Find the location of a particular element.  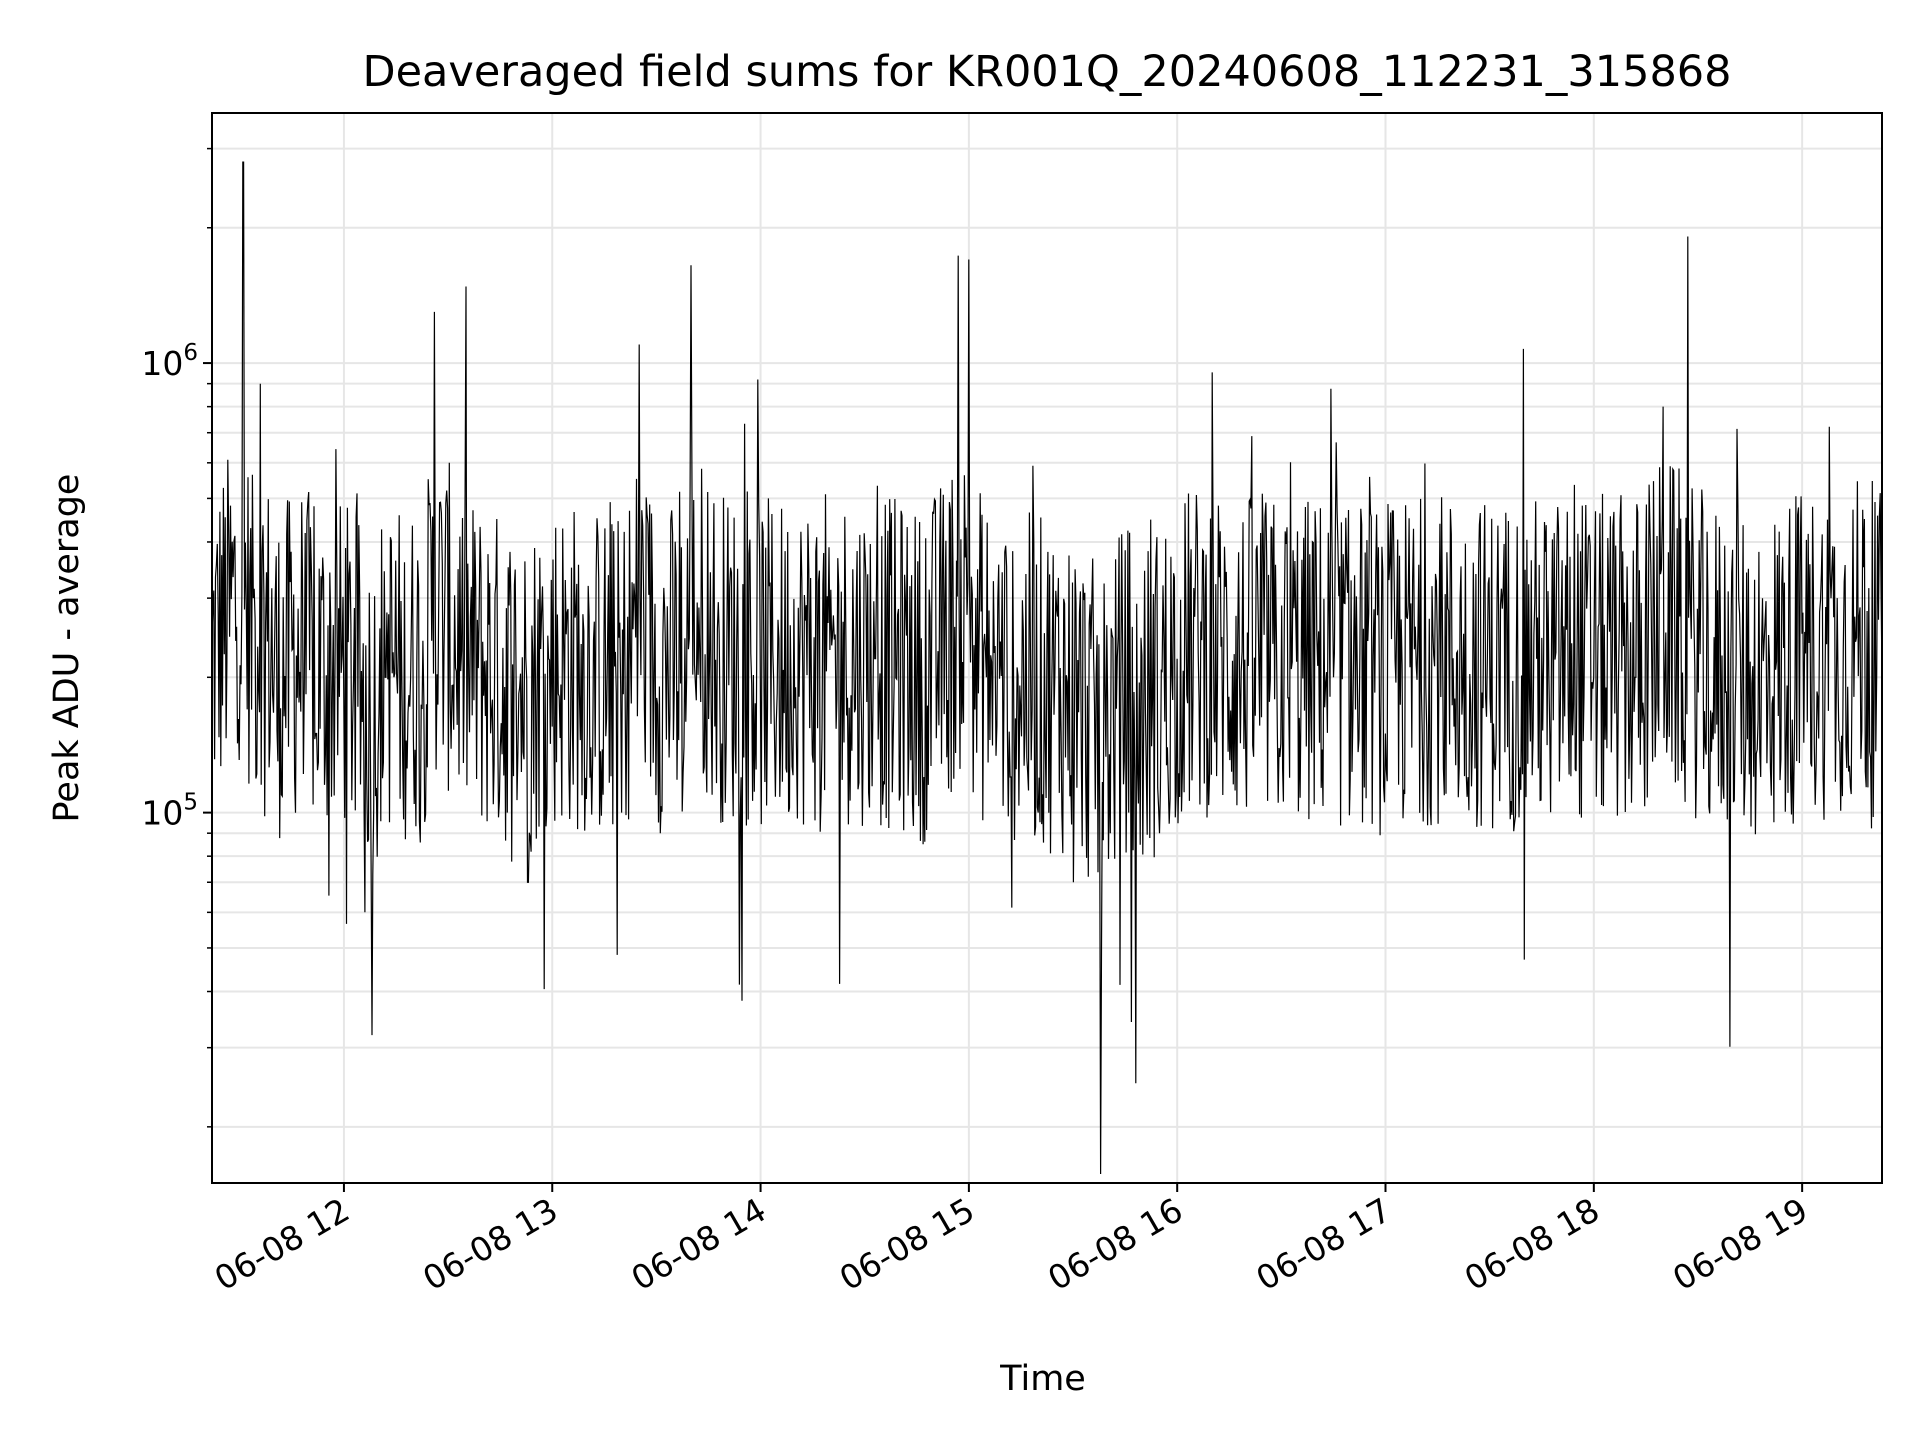

y-axis-label: Peak ADU - average is located at coordinates (67, 648).